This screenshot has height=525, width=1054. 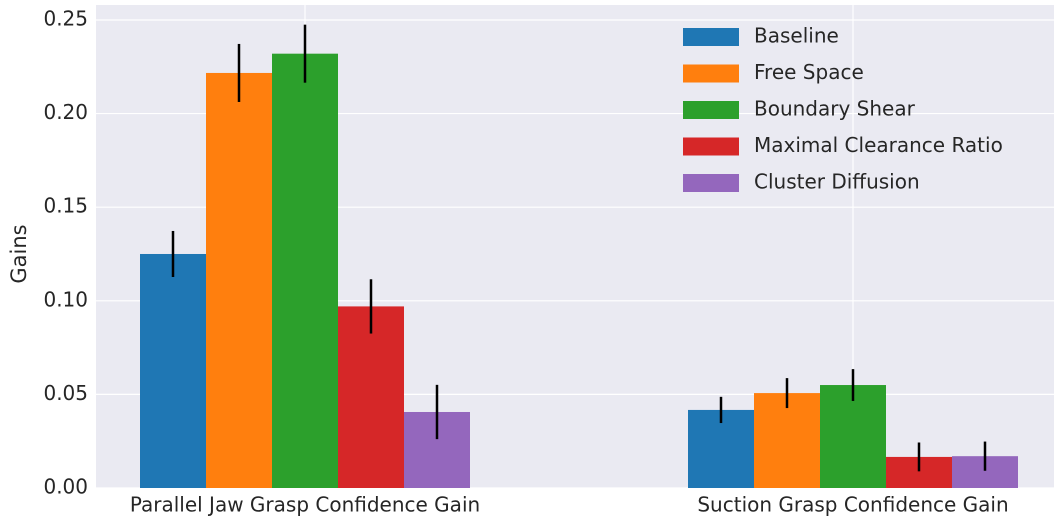 I want to click on y-axis-label: Gains, so click(x=19, y=253).